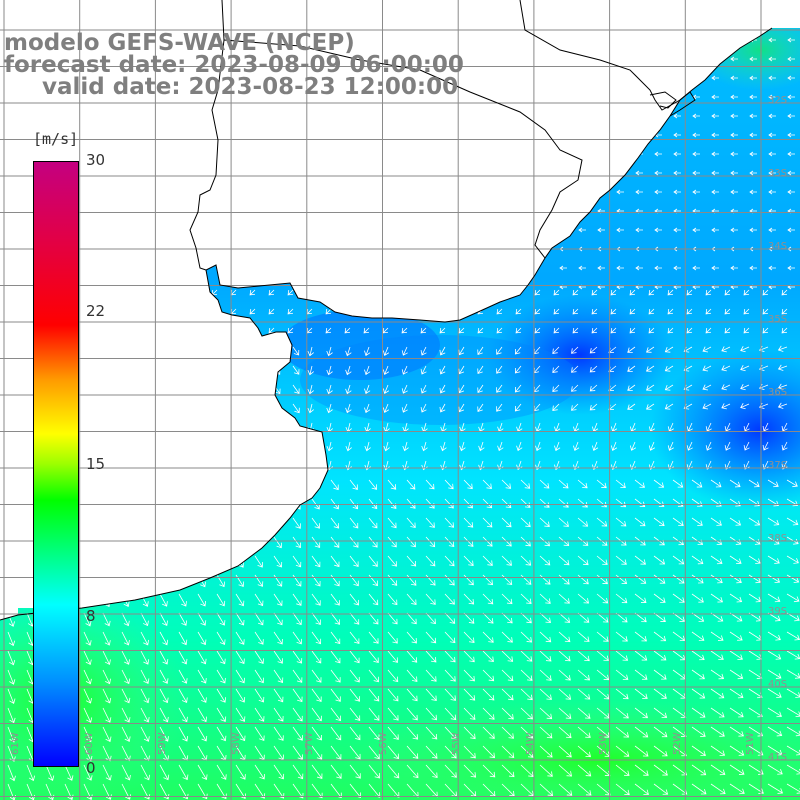 The width and height of the screenshot is (800, 800). What do you see at coordinates (236, 743) in the screenshot?
I see `lon-label: 58W` at bounding box center [236, 743].